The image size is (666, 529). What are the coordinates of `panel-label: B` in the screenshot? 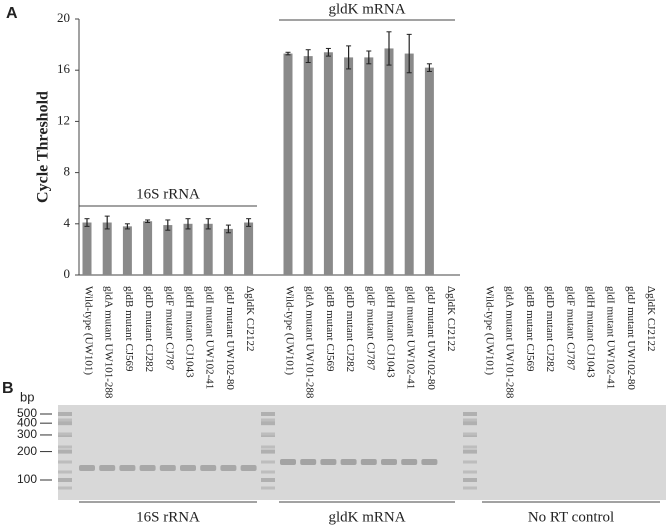 It's located at (8, 388).